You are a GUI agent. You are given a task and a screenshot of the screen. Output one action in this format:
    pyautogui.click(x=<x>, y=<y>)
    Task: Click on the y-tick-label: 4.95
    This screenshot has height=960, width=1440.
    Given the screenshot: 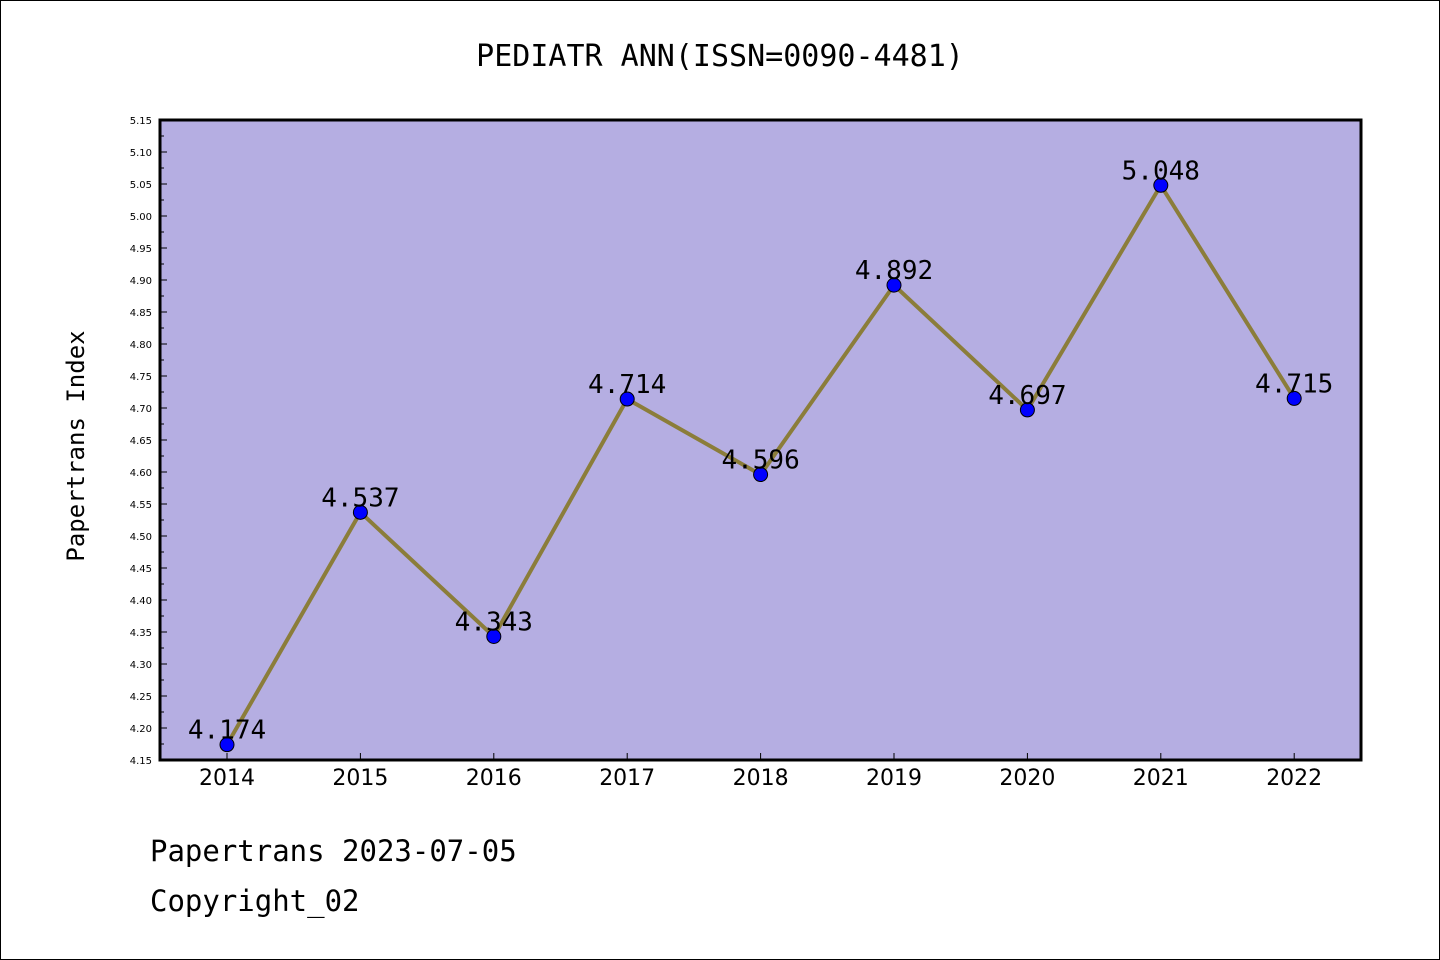 What is the action you would take?
    pyautogui.click(x=141, y=249)
    